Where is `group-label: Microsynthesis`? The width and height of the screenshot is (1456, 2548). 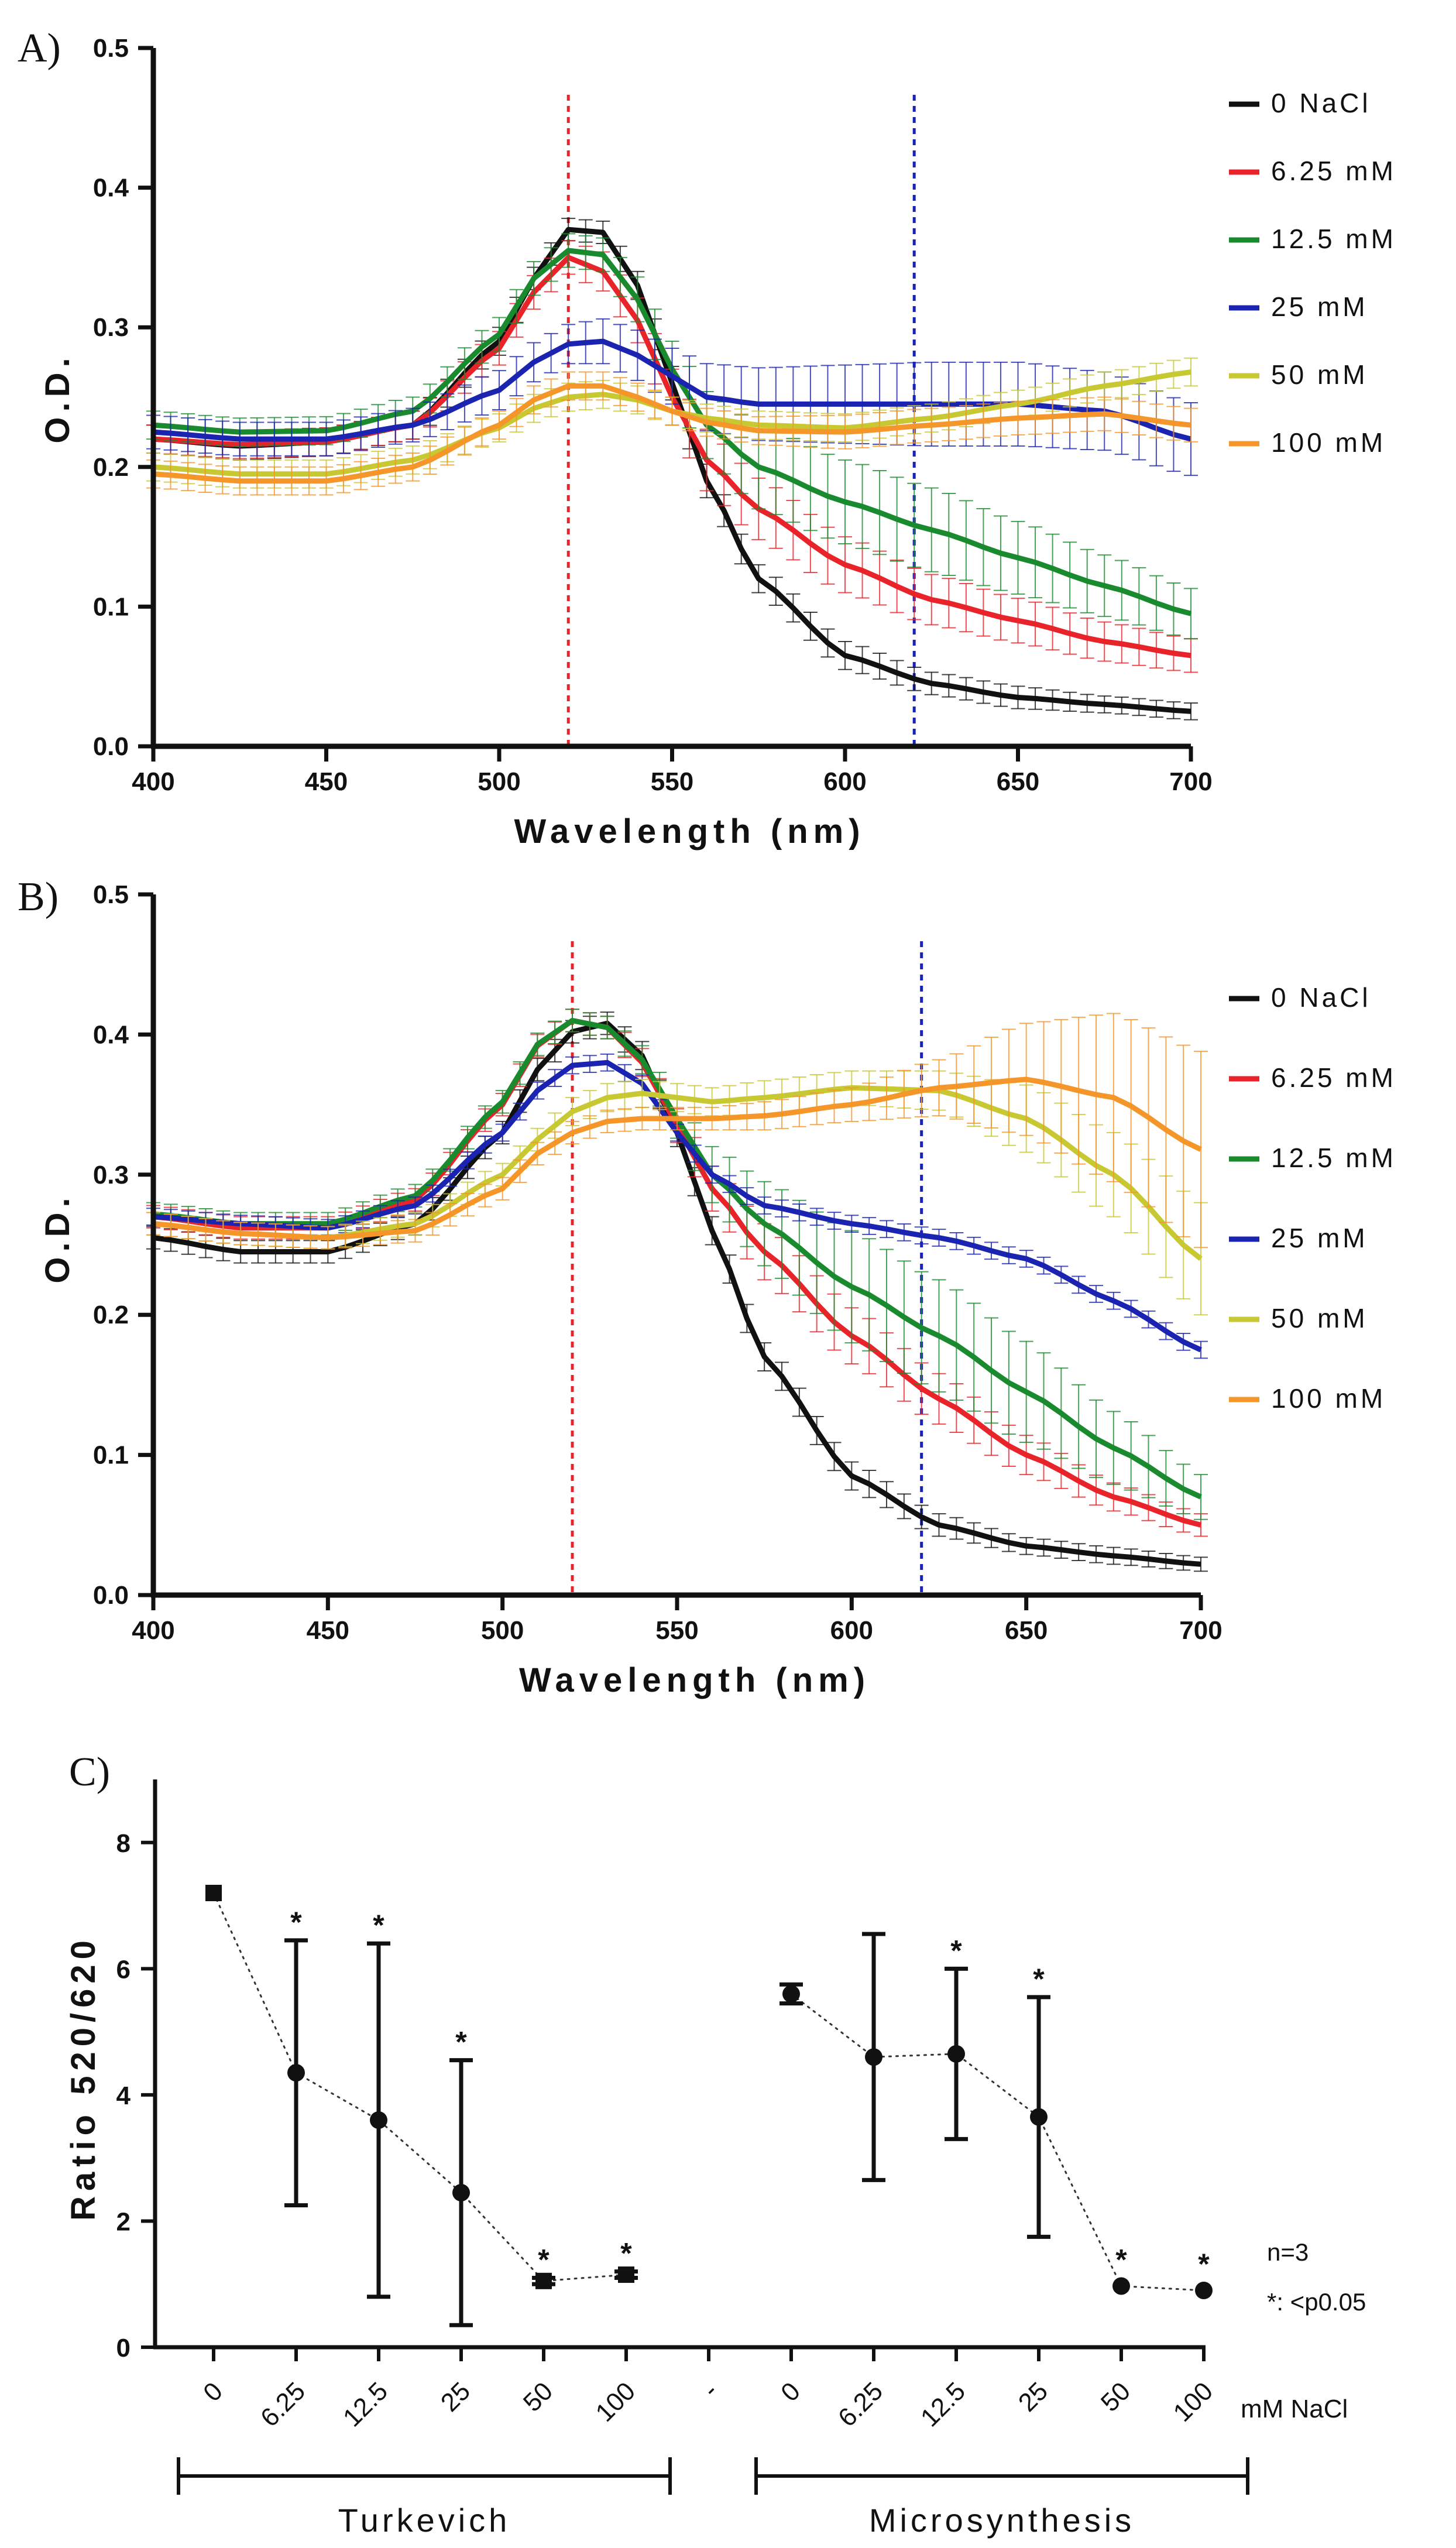 group-label: Microsynthesis is located at coordinates (1002, 2520).